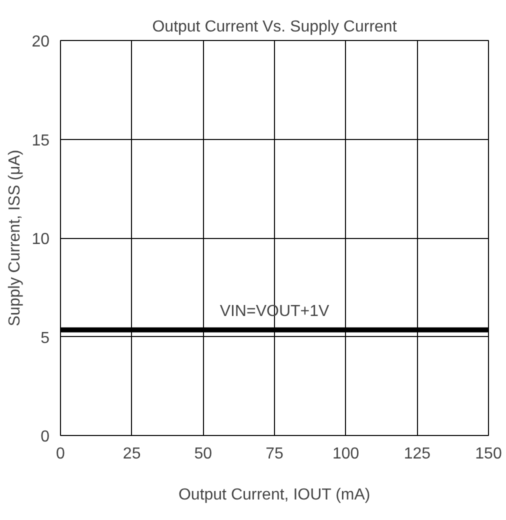 This screenshot has height=520, width=506. Describe the element at coordinates (203, 454) in the screenshot. I see `x-tick-label: 50` at that location.